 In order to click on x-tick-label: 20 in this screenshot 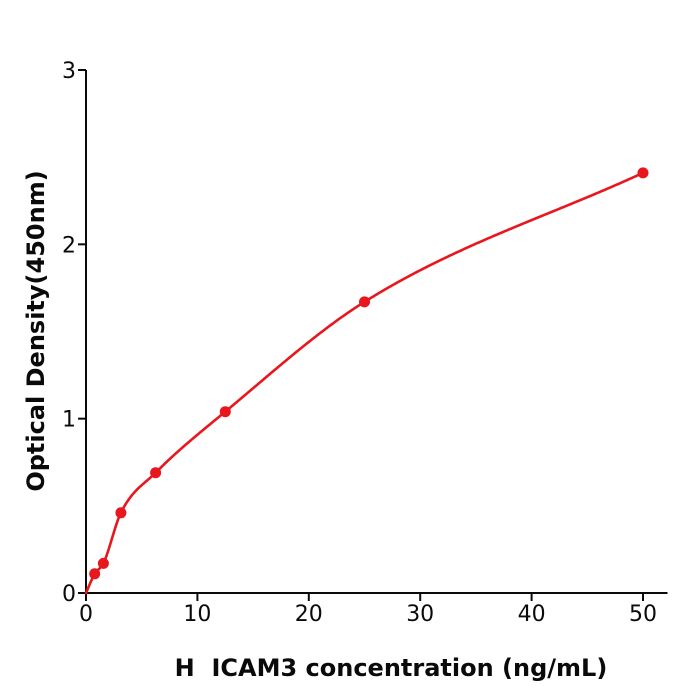, I will do `click(309, 614)`.